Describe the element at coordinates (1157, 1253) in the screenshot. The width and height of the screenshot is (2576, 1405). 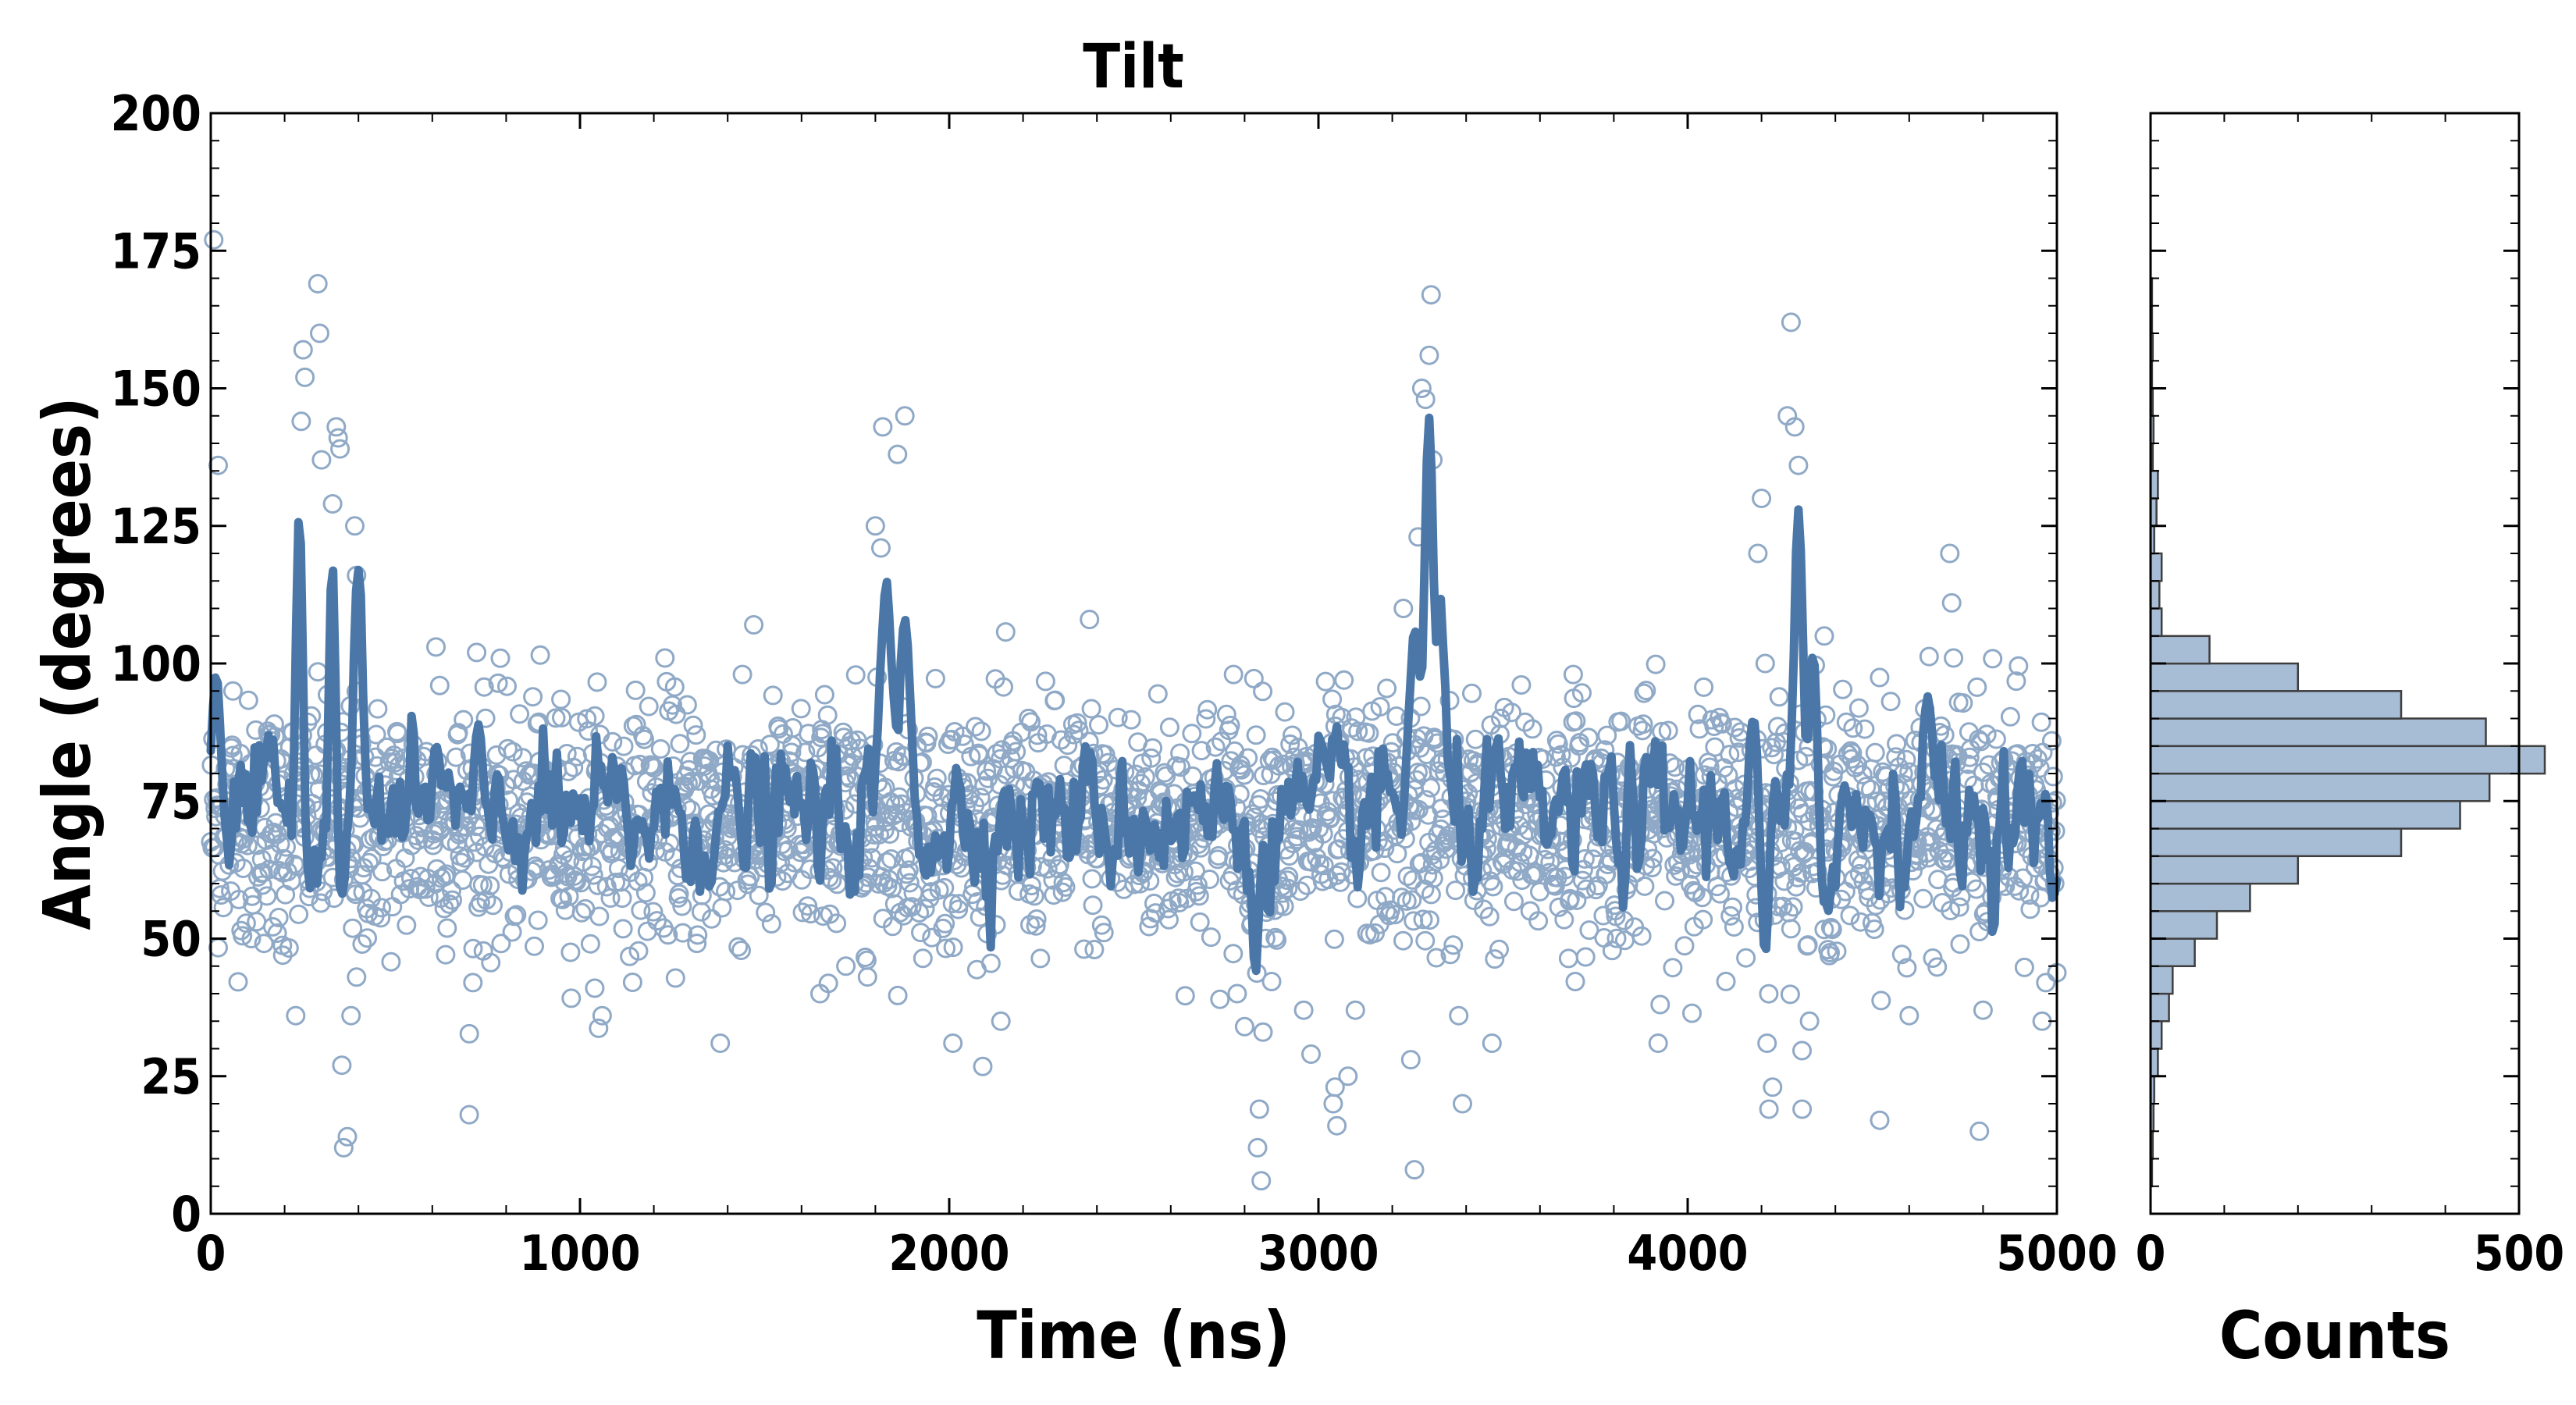
I see `main-x-tick-labels: 0 1000 2000 3000 4000 5000` at that location.